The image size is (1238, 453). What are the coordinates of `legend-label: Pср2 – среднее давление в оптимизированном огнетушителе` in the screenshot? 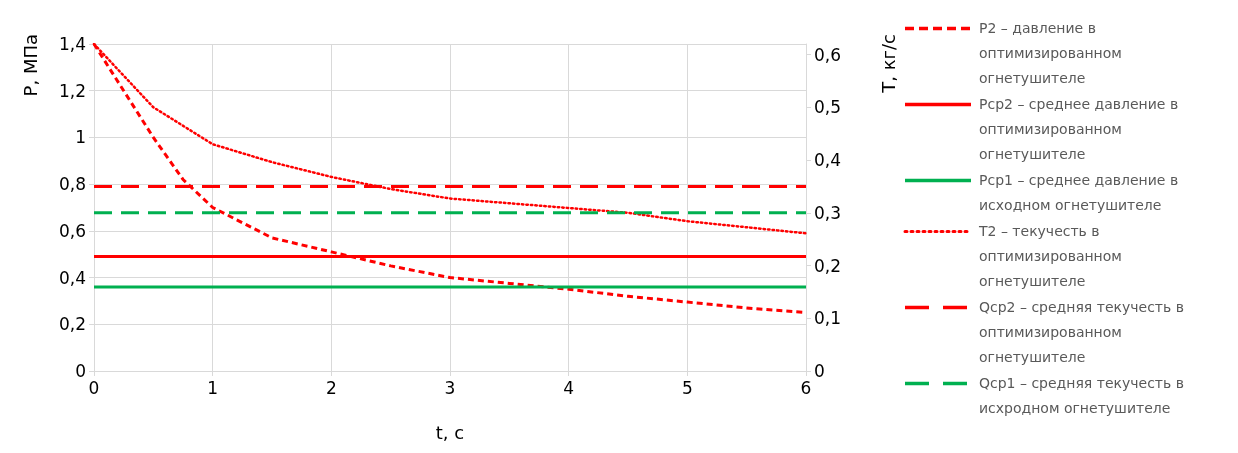 It's located at (1079, 129).